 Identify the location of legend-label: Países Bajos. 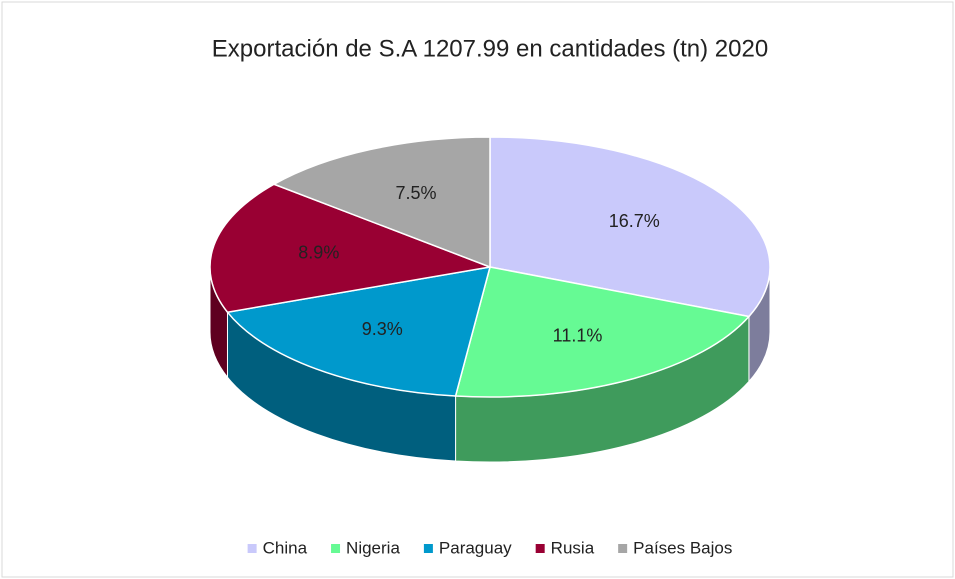
(682, 547).